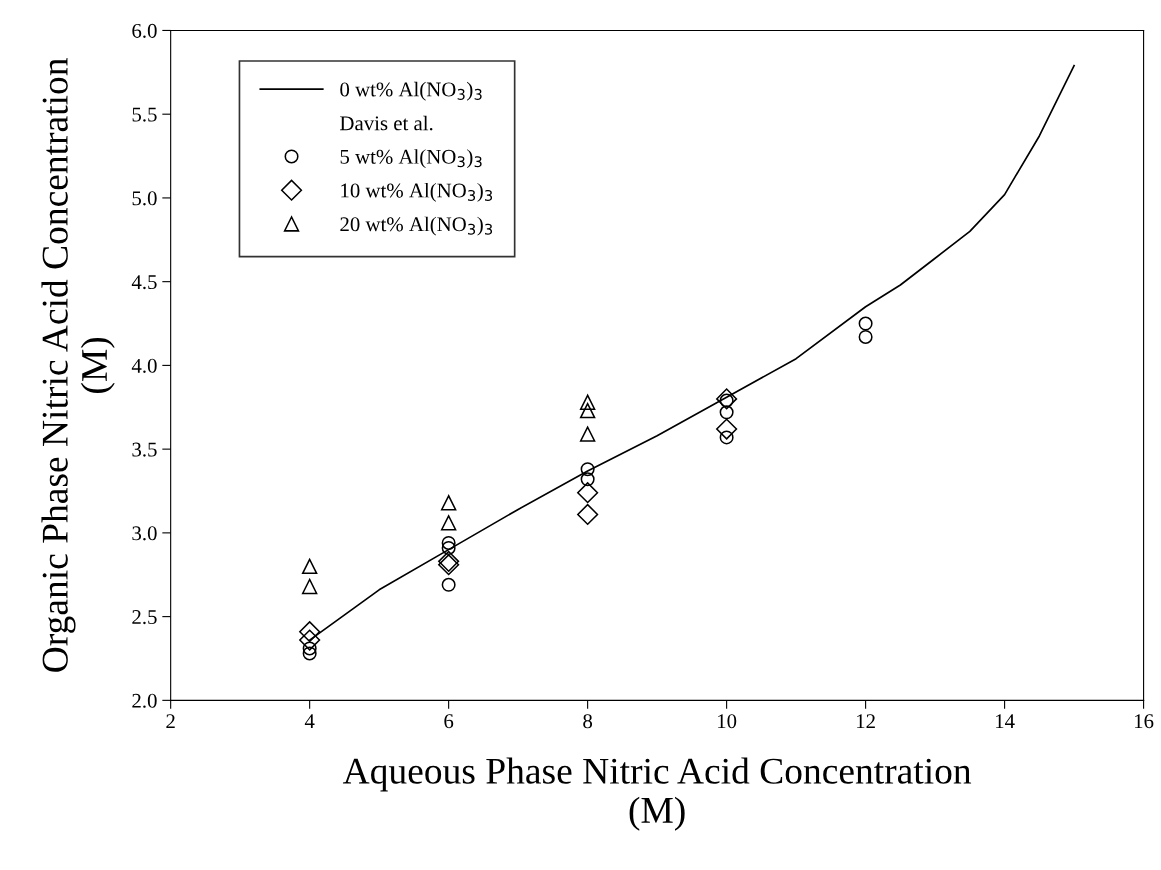 This screenshot has height=870, width=1161. What do you see at coordinates (144, 282) in the screenshot?
I see `y-tick-label: 4.5` at bounding box center [144, 282].